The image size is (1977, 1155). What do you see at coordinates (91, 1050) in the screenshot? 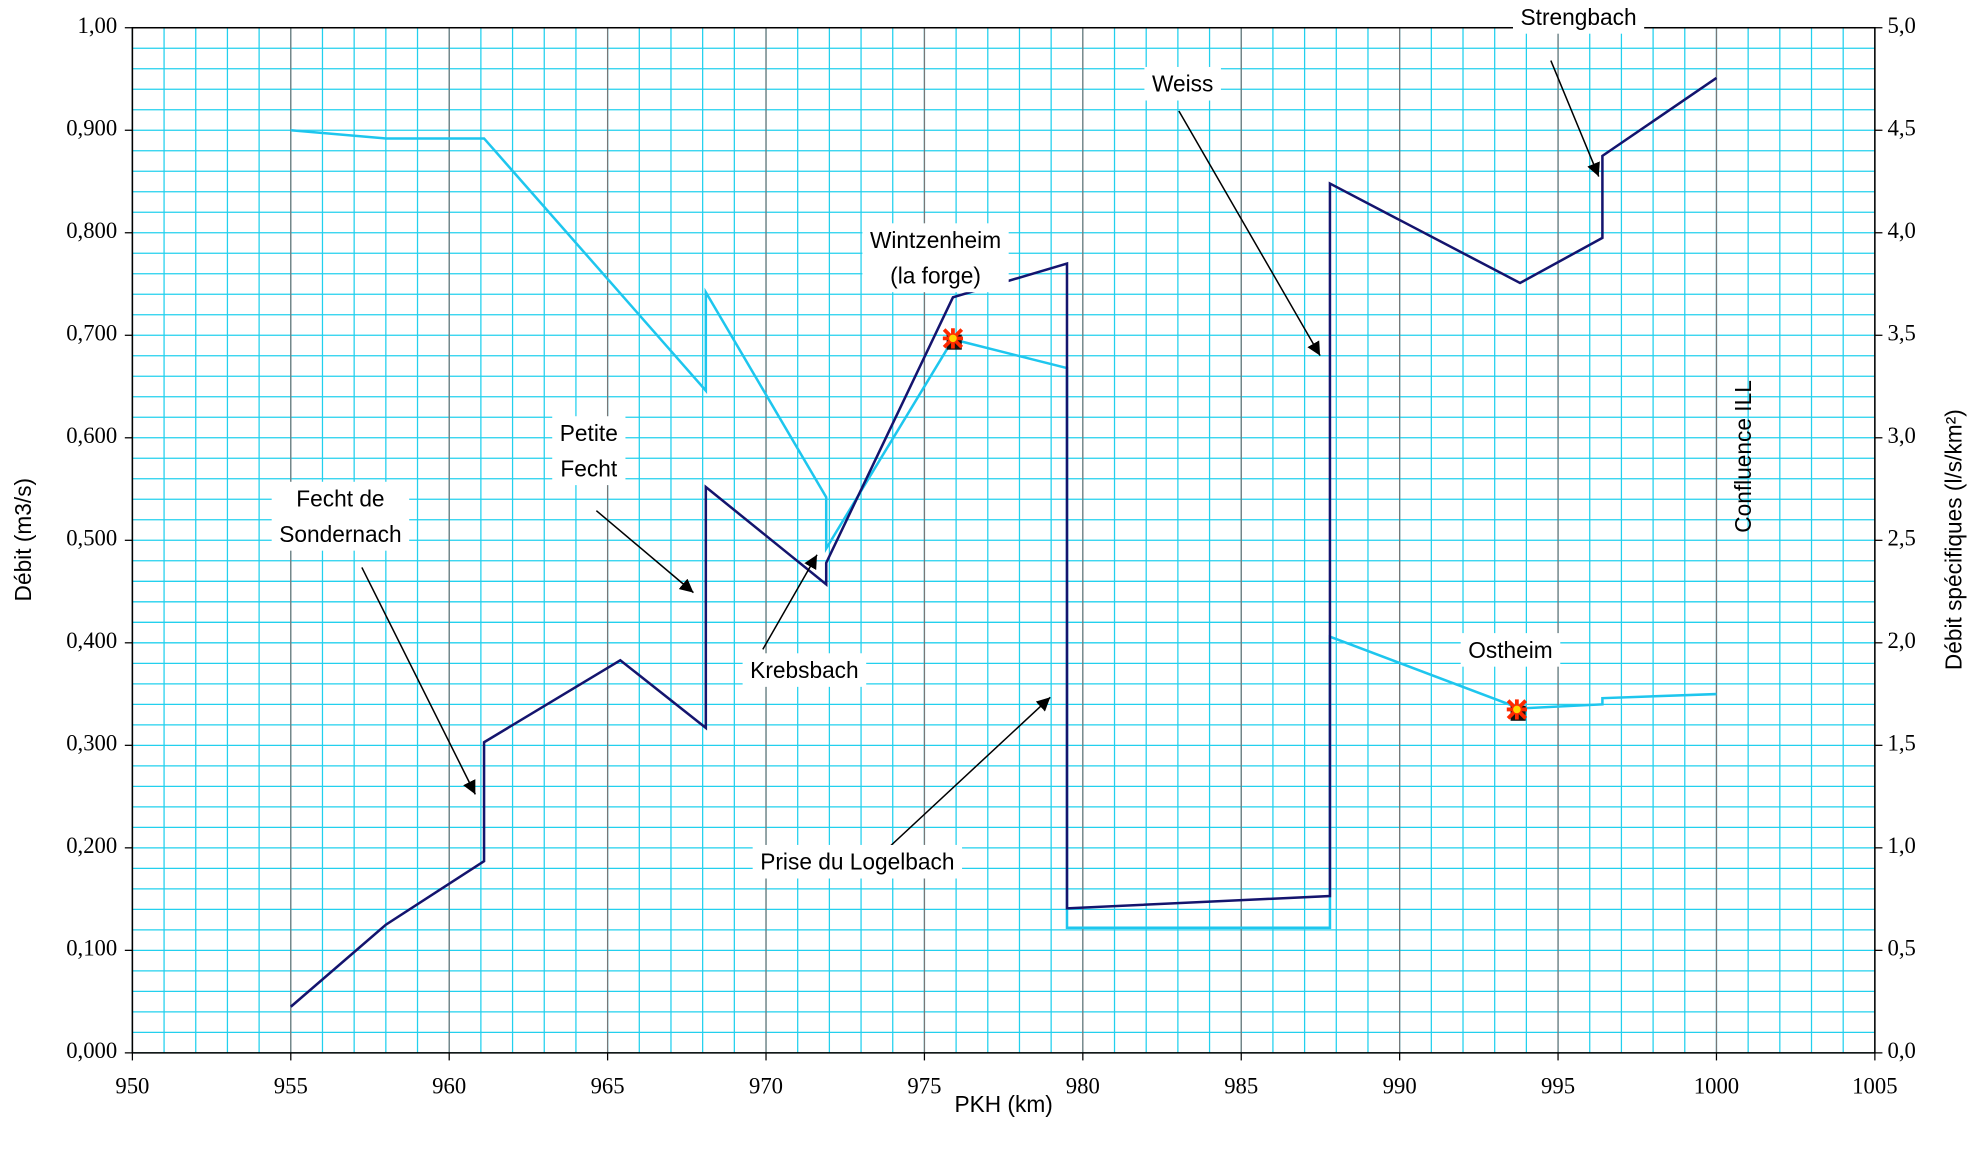
I see `y-tick-label: 0,000` at bounding box center [91, 1050].